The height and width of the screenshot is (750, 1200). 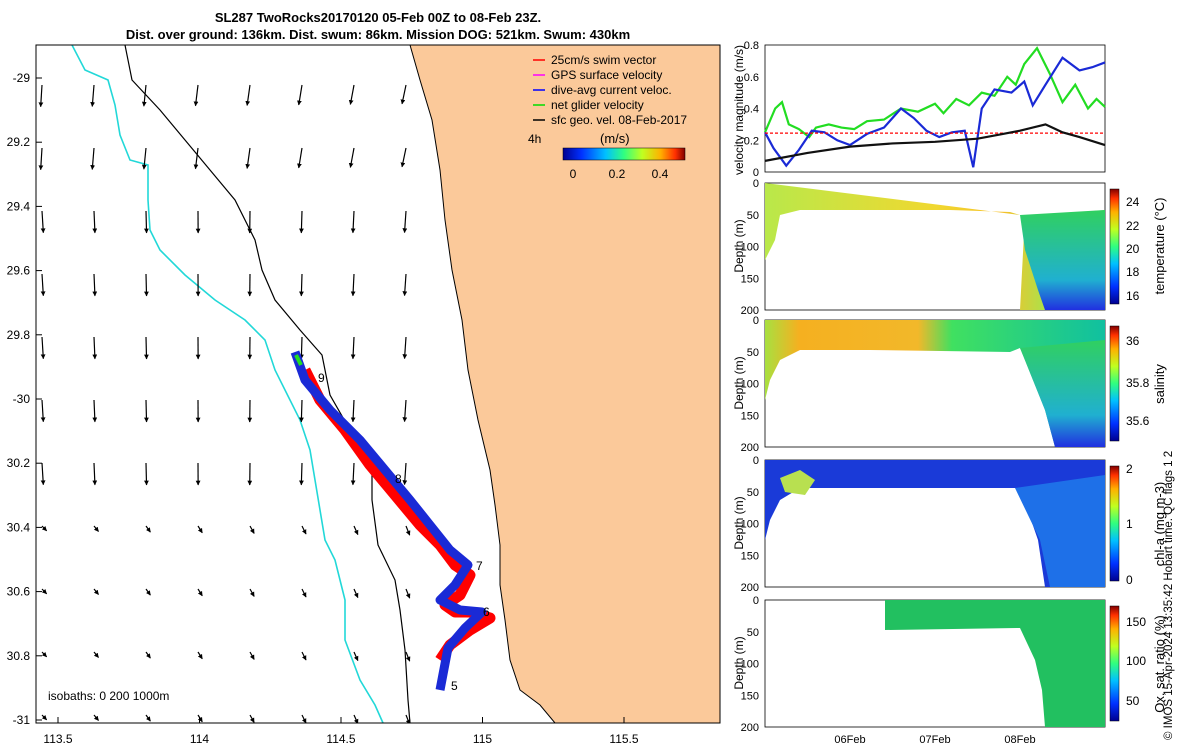 I want to click on map-xtick-label: 115, so click(x=482, y=739).